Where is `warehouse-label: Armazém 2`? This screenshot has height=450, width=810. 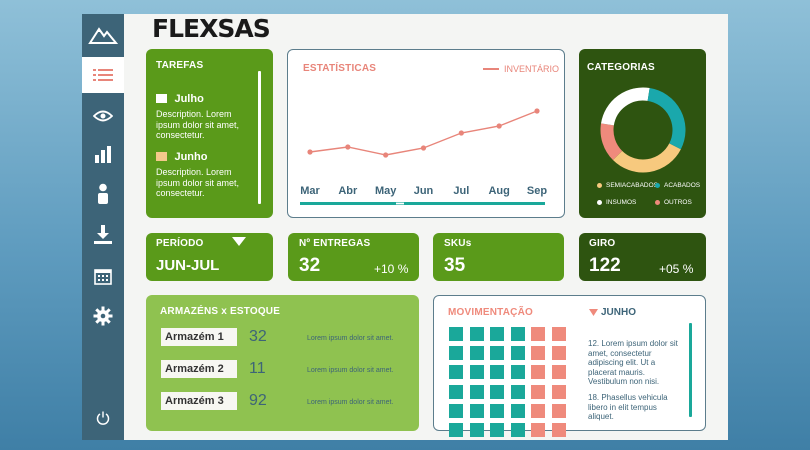 warehouse-label: Armazém 2 is located at coordinates (199, 369).